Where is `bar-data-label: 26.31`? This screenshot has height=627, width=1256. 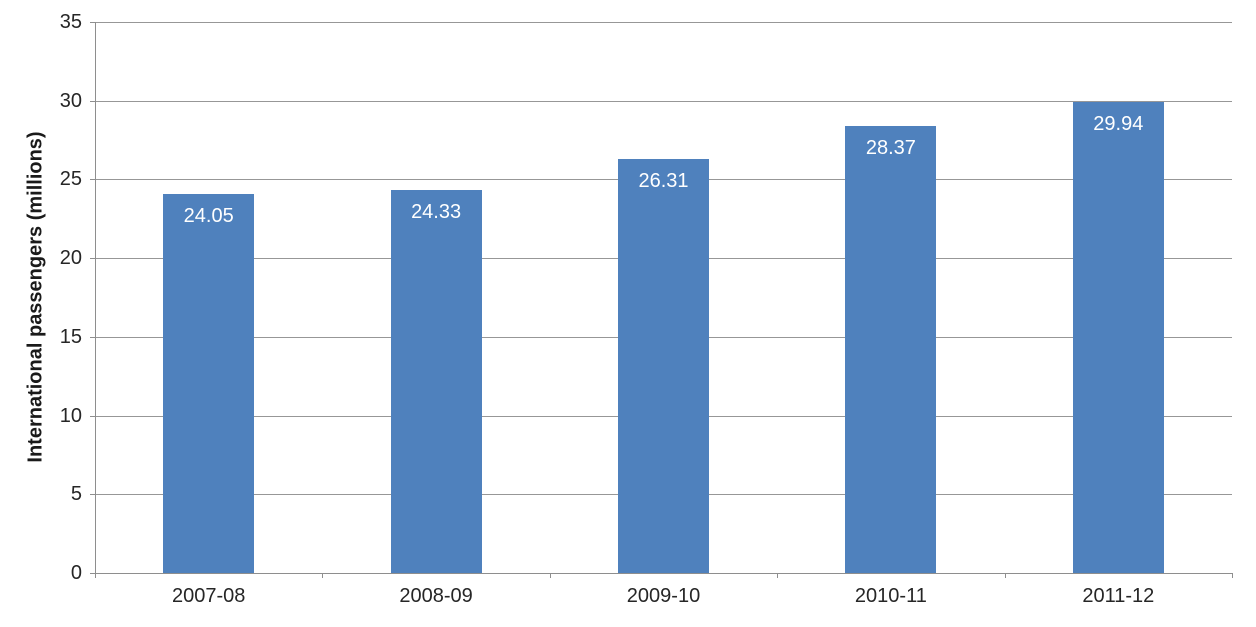
bar-data-label: 26.31 is located at coordinates (663, 180).